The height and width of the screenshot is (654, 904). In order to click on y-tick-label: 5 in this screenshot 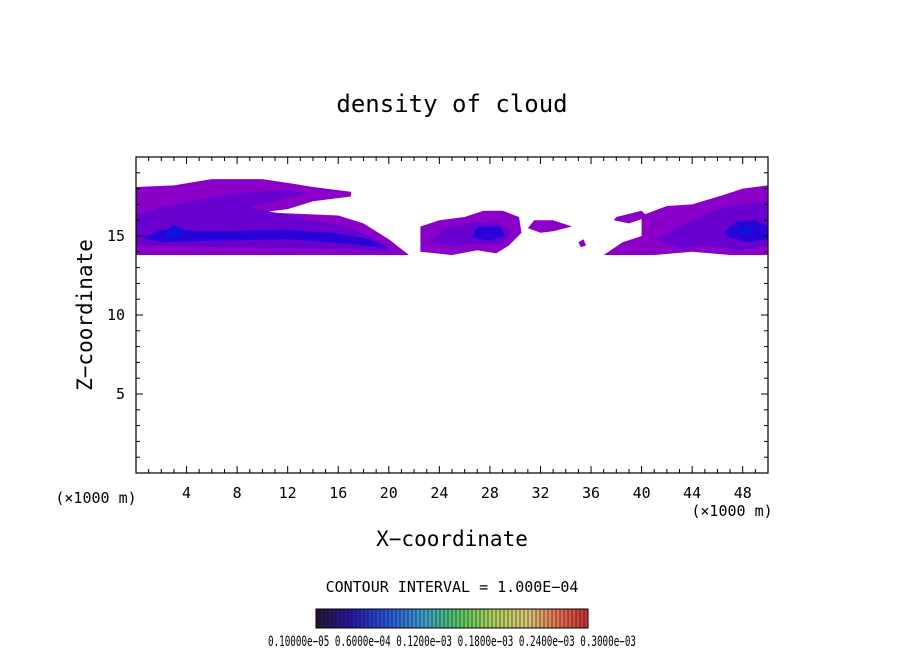, I will do `click(120, 394)`.